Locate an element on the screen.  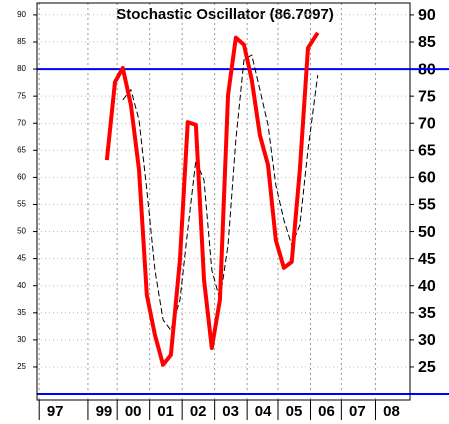
x-tick-label: 01 is located at coordinates (165, 411).